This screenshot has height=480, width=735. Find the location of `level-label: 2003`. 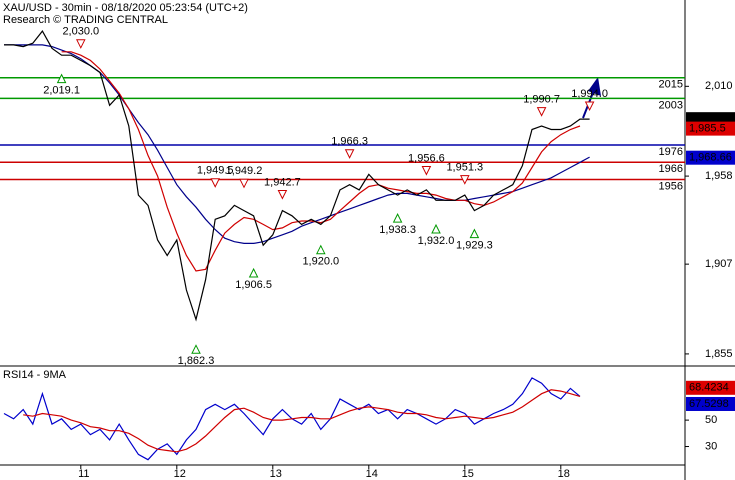

level-label: 2003 is located at coordinates (671, 105).